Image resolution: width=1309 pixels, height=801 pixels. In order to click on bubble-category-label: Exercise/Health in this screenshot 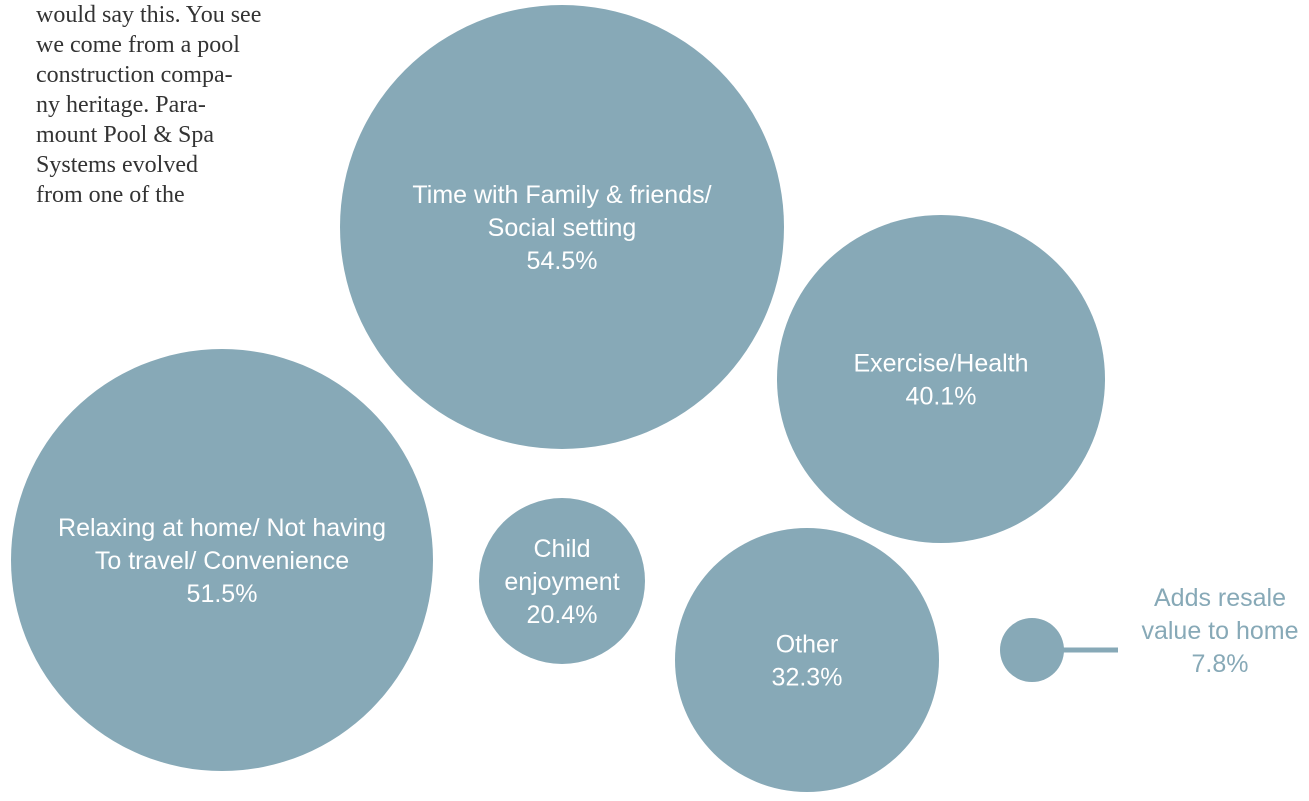, I will do `click(940, 364)`.